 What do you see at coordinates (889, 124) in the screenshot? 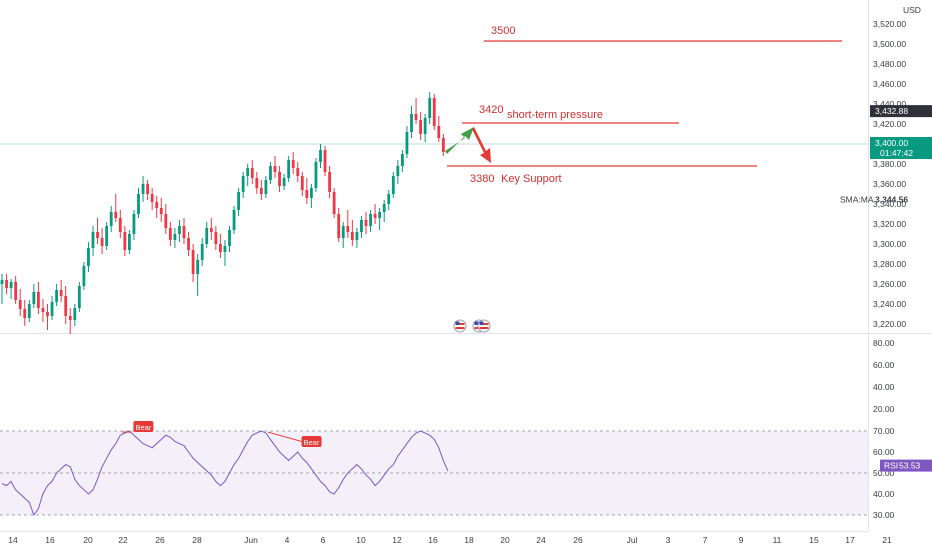
I see `price-tick: 3,420.00` at bounding box center [889, 124].